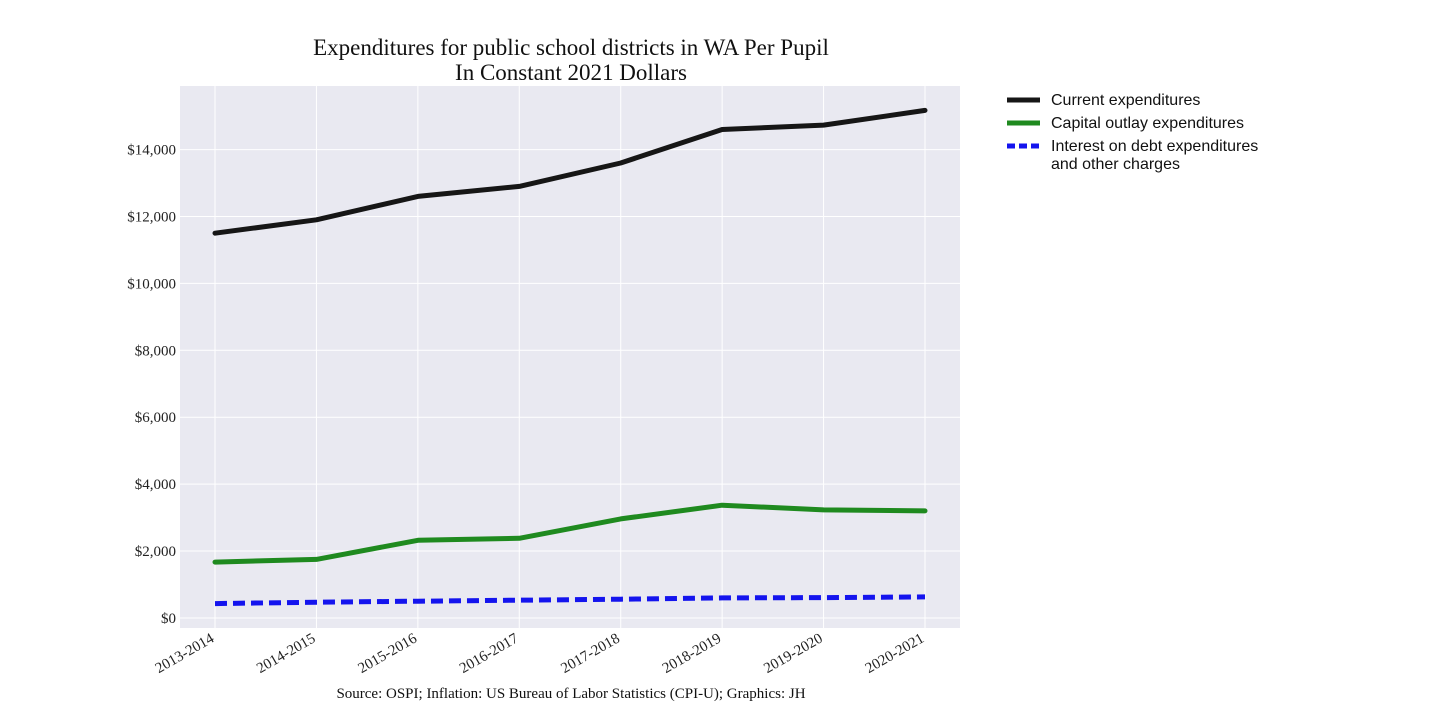 The image size is (1440, 720). Describe the element at coordinates (155, 351) in the screenshot. I see `y-tick-label: $8,000` at that location.